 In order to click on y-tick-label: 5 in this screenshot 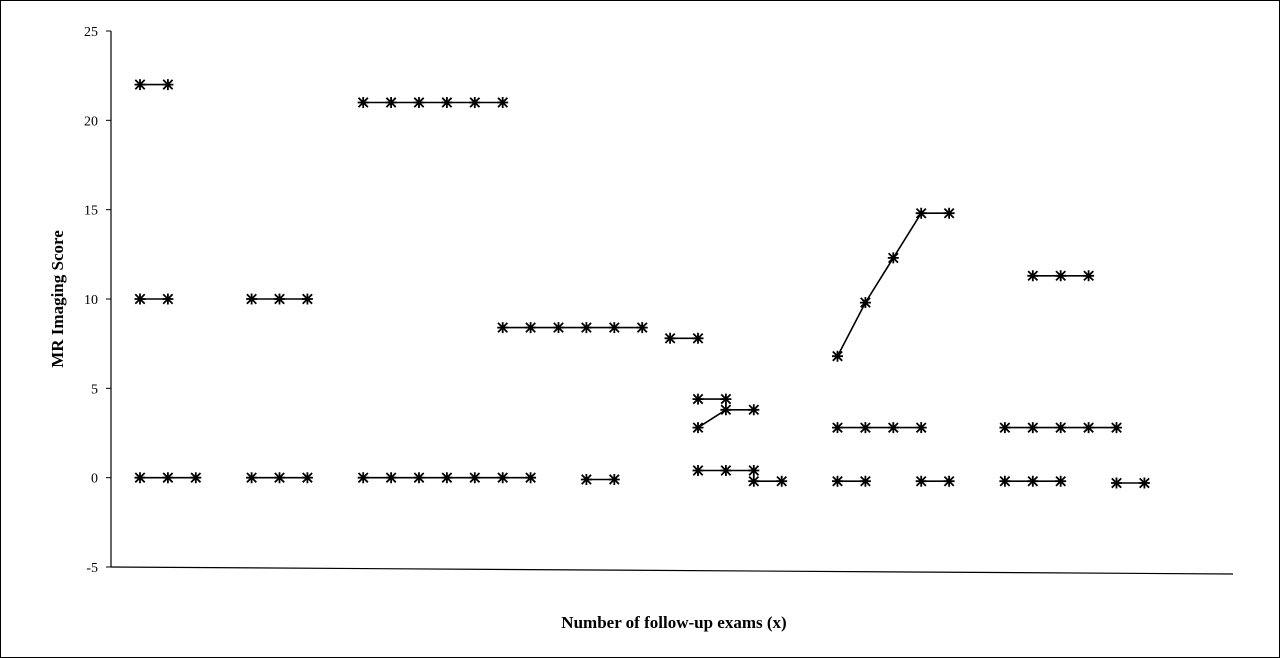, I will do `click(94, 389)`.